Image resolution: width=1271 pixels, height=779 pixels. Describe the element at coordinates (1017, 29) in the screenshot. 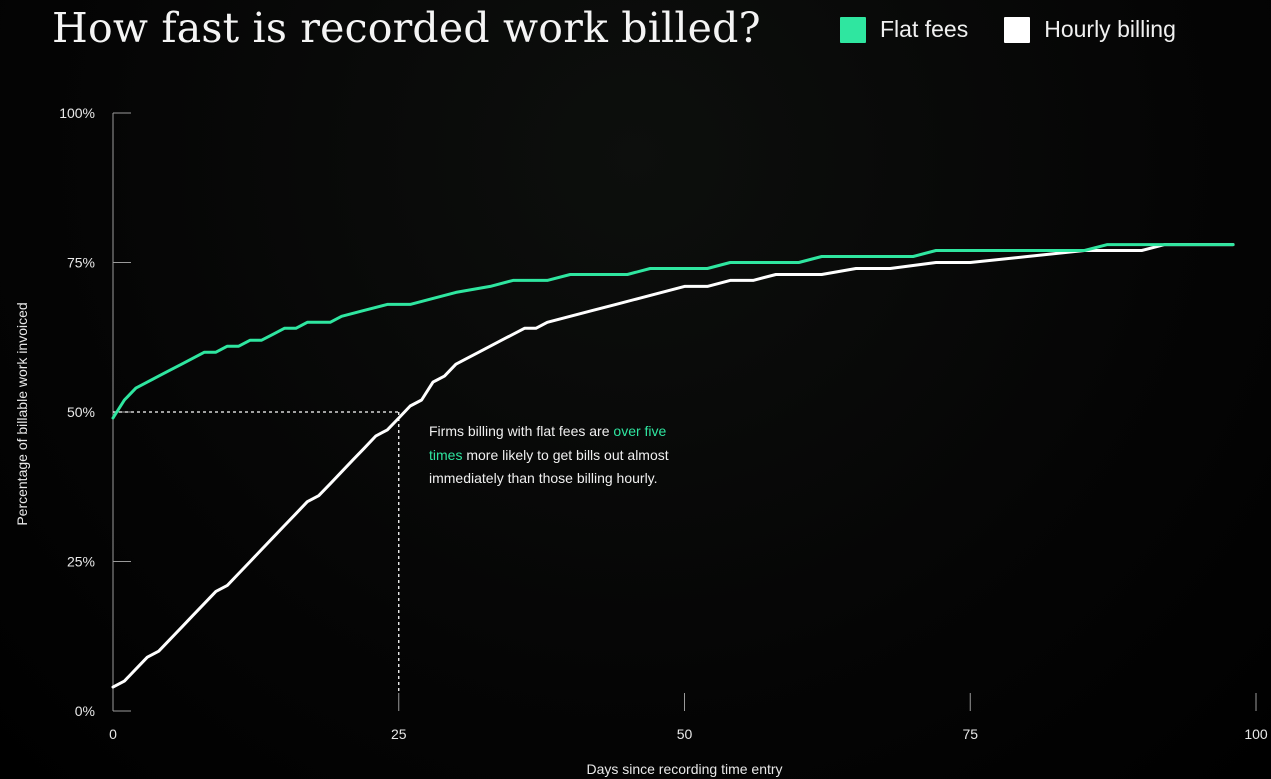

I see `hourly-billing-swatch` at that location.